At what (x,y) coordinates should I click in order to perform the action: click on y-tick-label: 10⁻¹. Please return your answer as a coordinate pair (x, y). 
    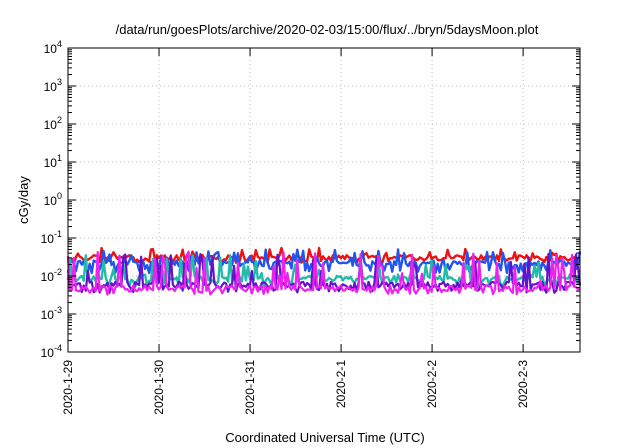
    Looking at the image, I should click on (51, 237).